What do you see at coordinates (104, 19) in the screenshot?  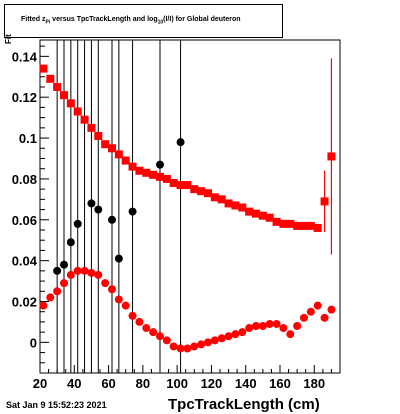 I see `title-part-2: versus TpcTrackLength and log` at bounding box center [104, 19].